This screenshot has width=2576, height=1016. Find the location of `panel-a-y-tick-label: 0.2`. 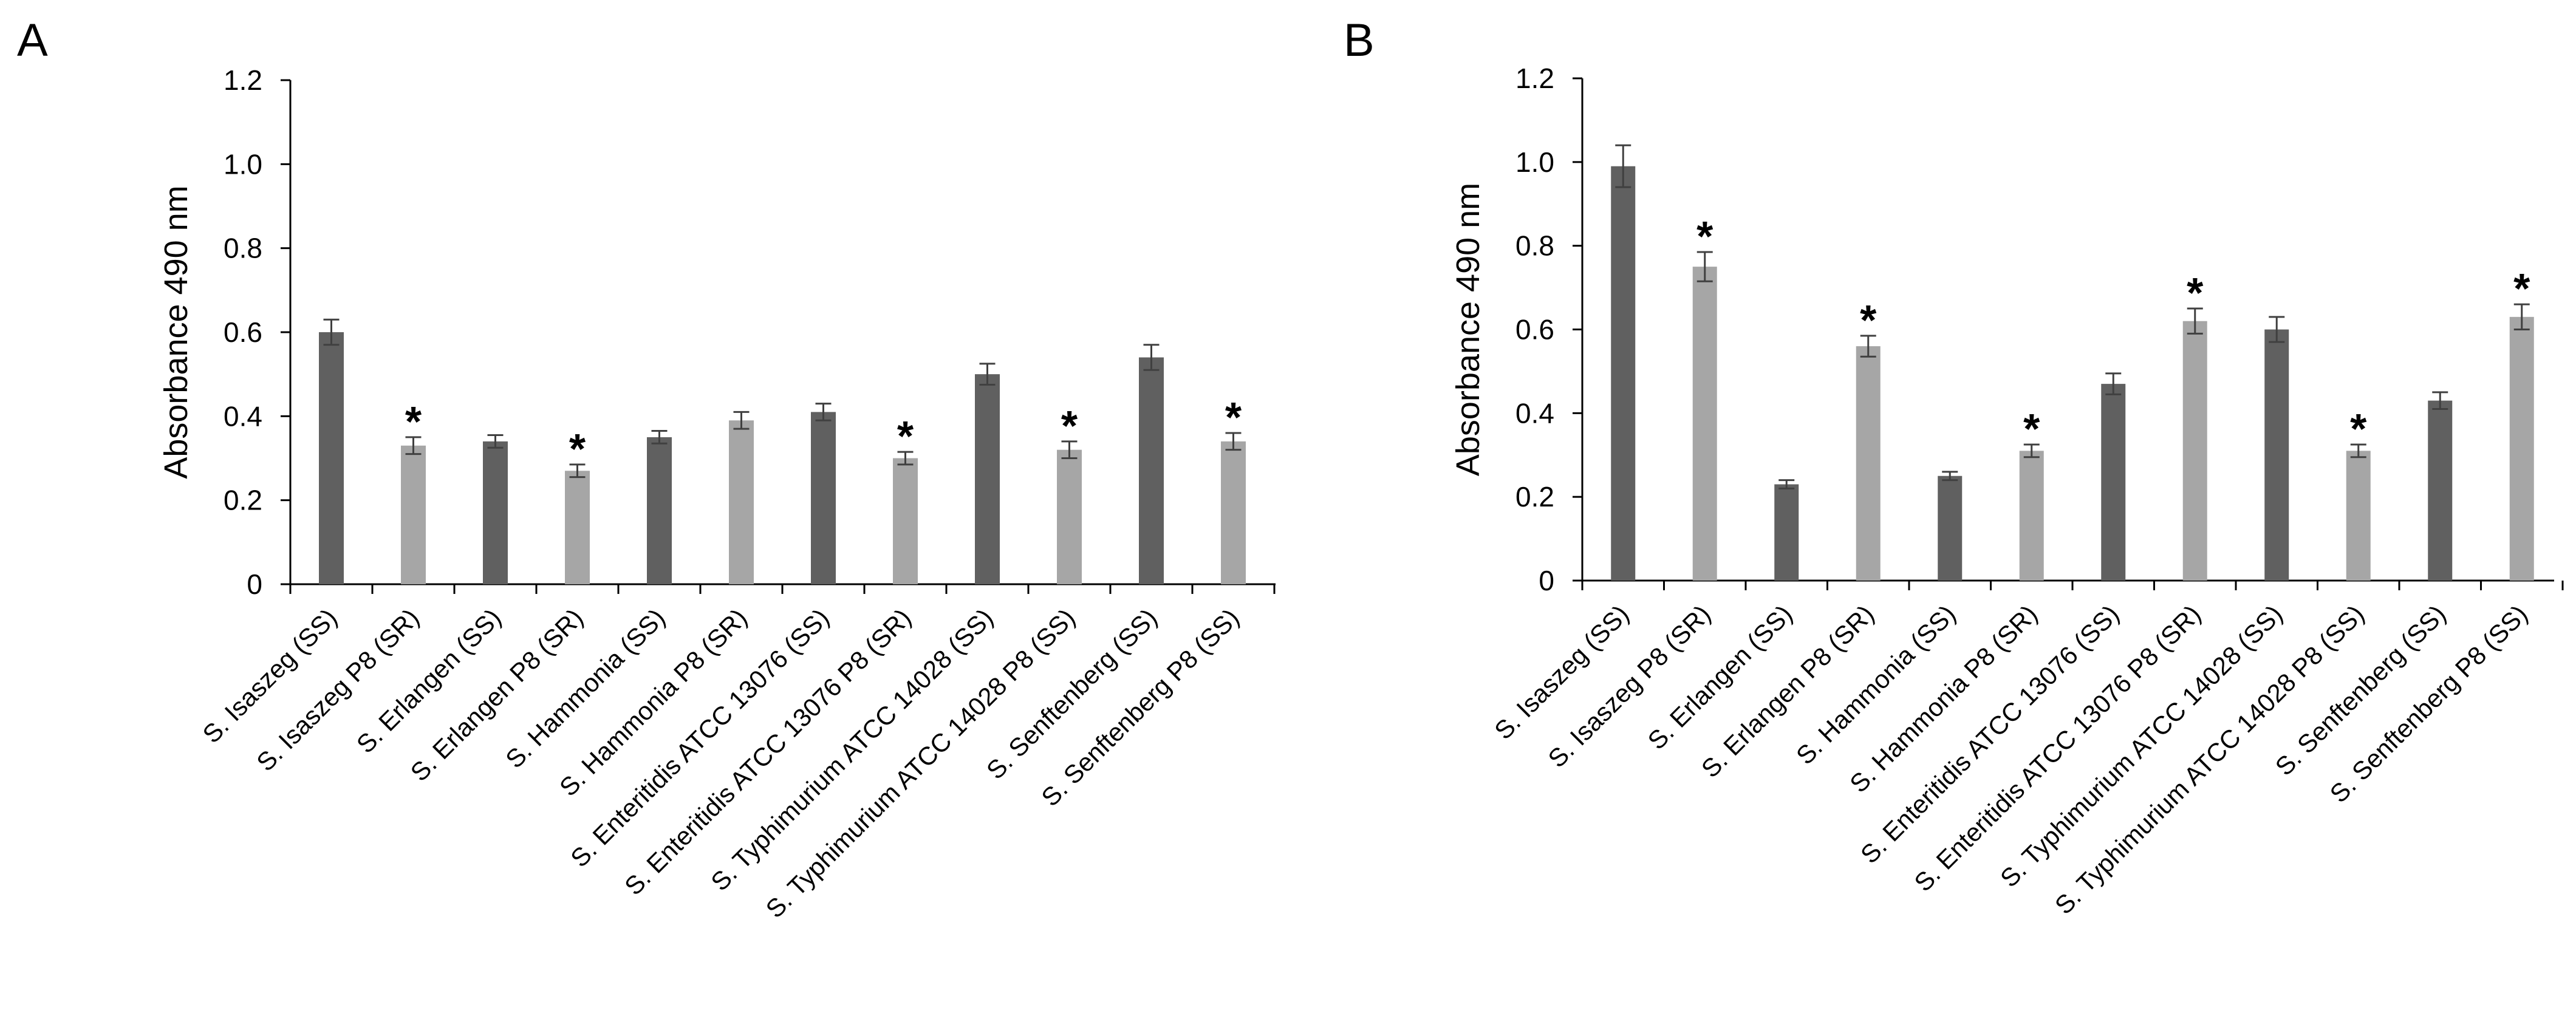

panel-a-y-tick-label: 0.2 is located at coordinates (243, 500).